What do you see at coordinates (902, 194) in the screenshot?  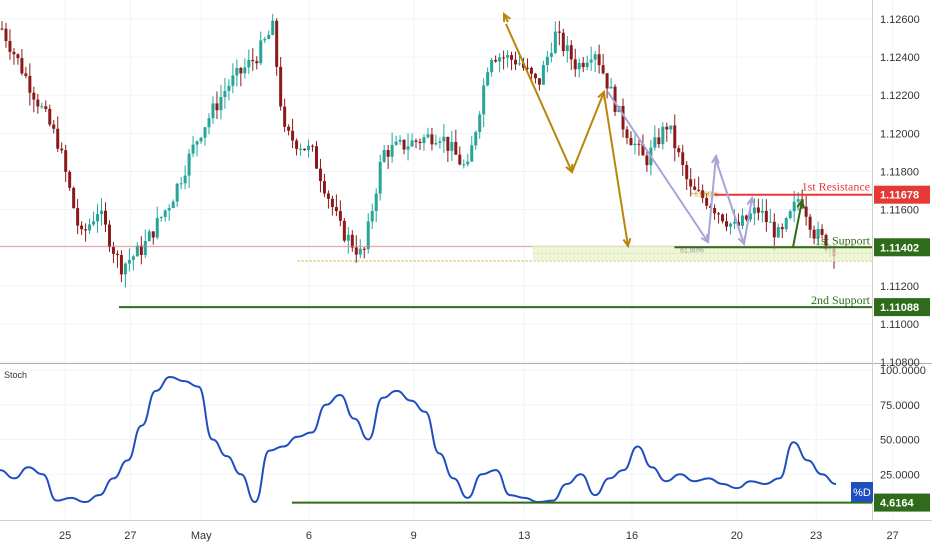 I see `price-tag-resistance-bg` at bounding box center [902, 194].